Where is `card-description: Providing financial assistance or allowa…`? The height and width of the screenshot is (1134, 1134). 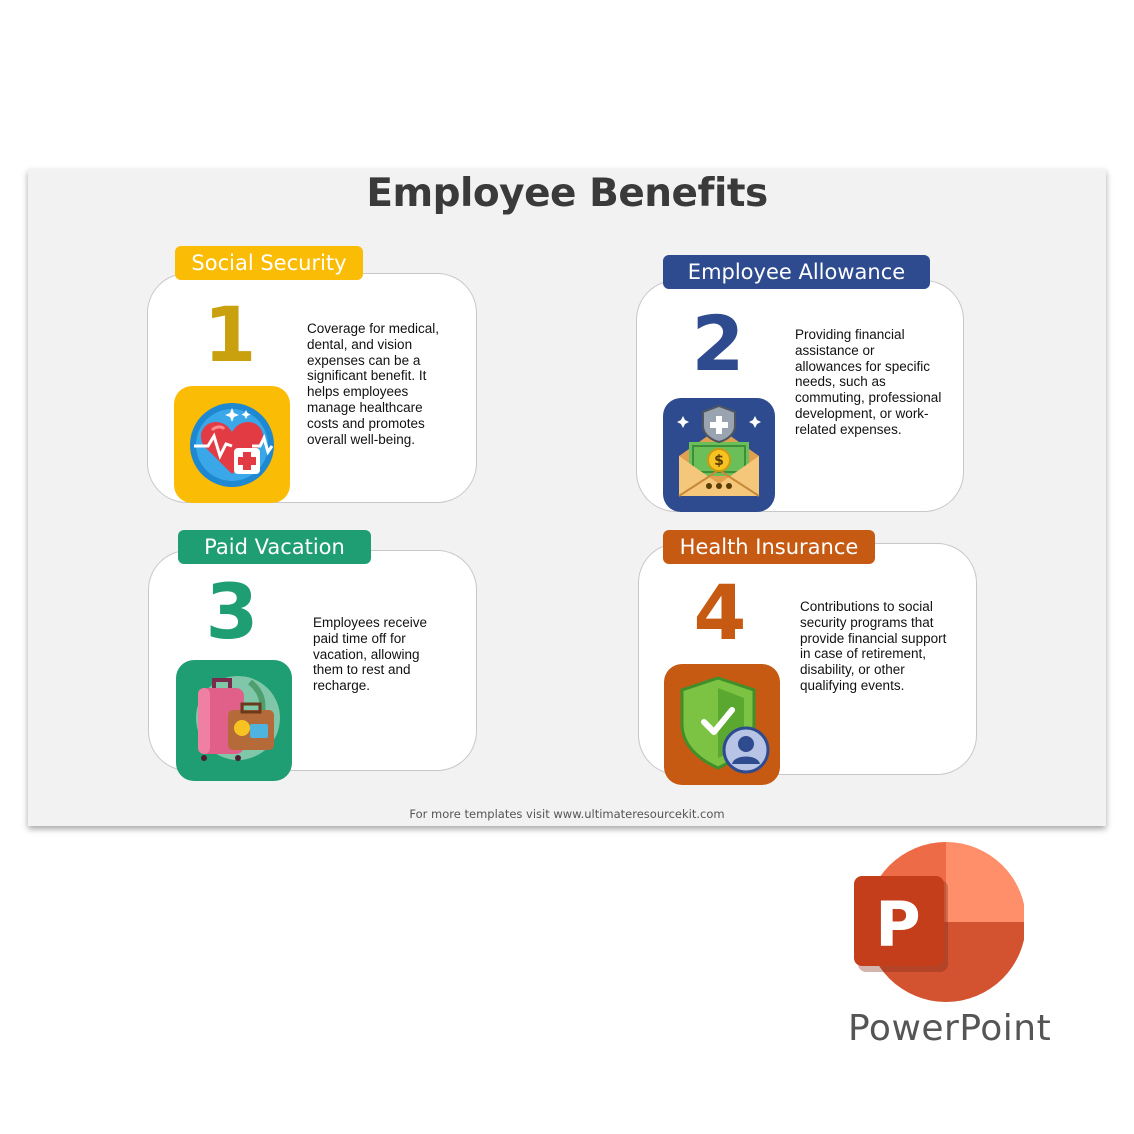 card-description: Providing financial assistance or allowa… is located at coordinates (868, 382).